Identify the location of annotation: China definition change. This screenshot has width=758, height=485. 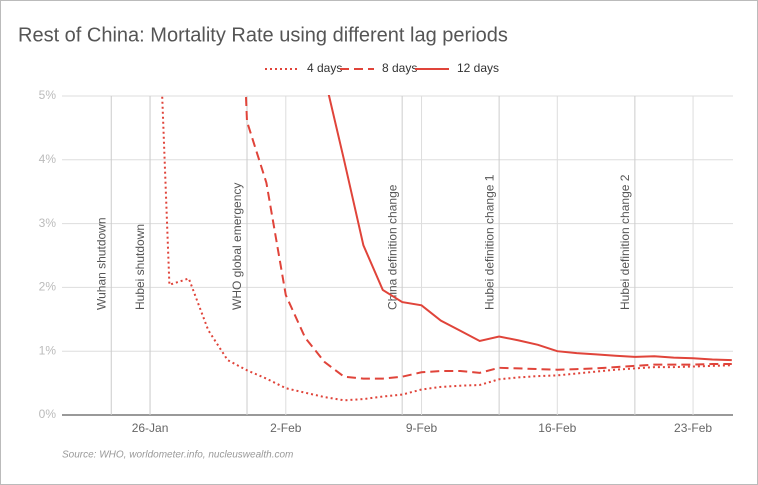
(392, 247).